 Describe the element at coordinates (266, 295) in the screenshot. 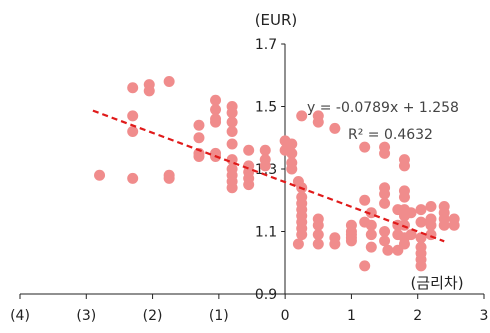

I see `y-tick-label: 0.9` at that location.